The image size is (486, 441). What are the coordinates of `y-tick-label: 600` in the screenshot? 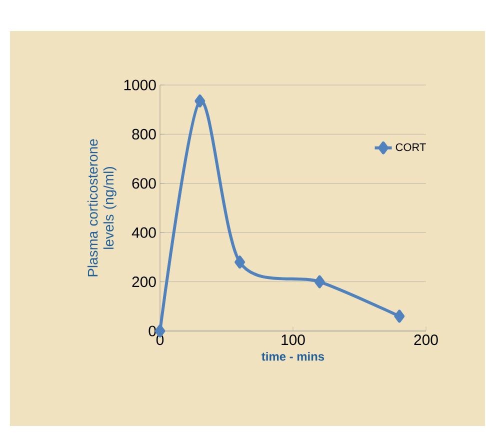 It's located at (144, 183).